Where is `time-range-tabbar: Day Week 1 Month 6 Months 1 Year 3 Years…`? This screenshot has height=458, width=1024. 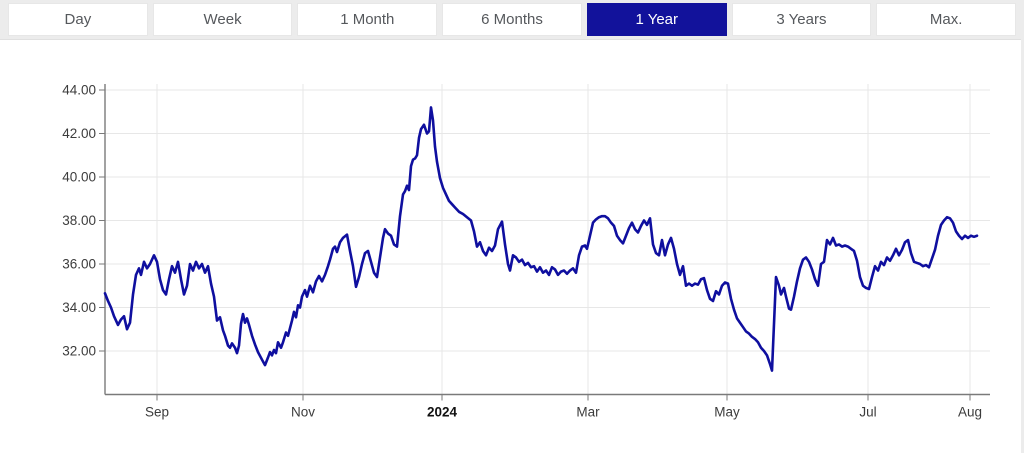 time-range-tabbar: Day Week 1 Month 6 Months 1 Year 3 Years… is located at coordinates (512, 20).